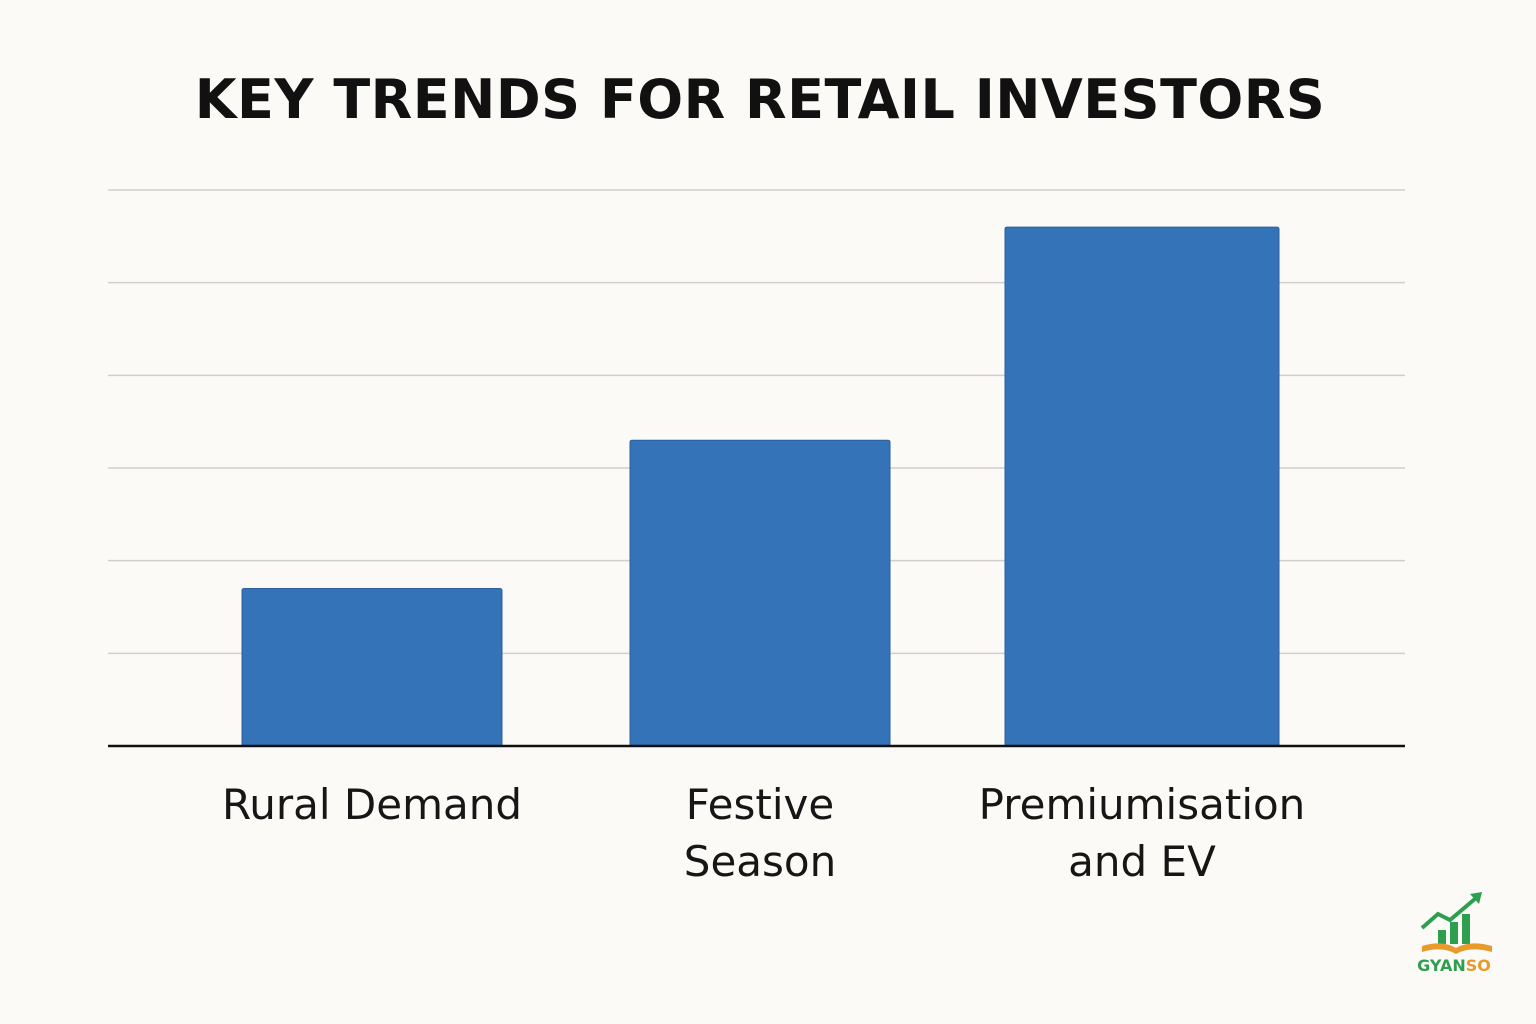 The image size is (1536, 1024). Describe the element at coordinates (760, 833) in the screenshot. I see `category-label-festive-season: Festive Season` at that location.